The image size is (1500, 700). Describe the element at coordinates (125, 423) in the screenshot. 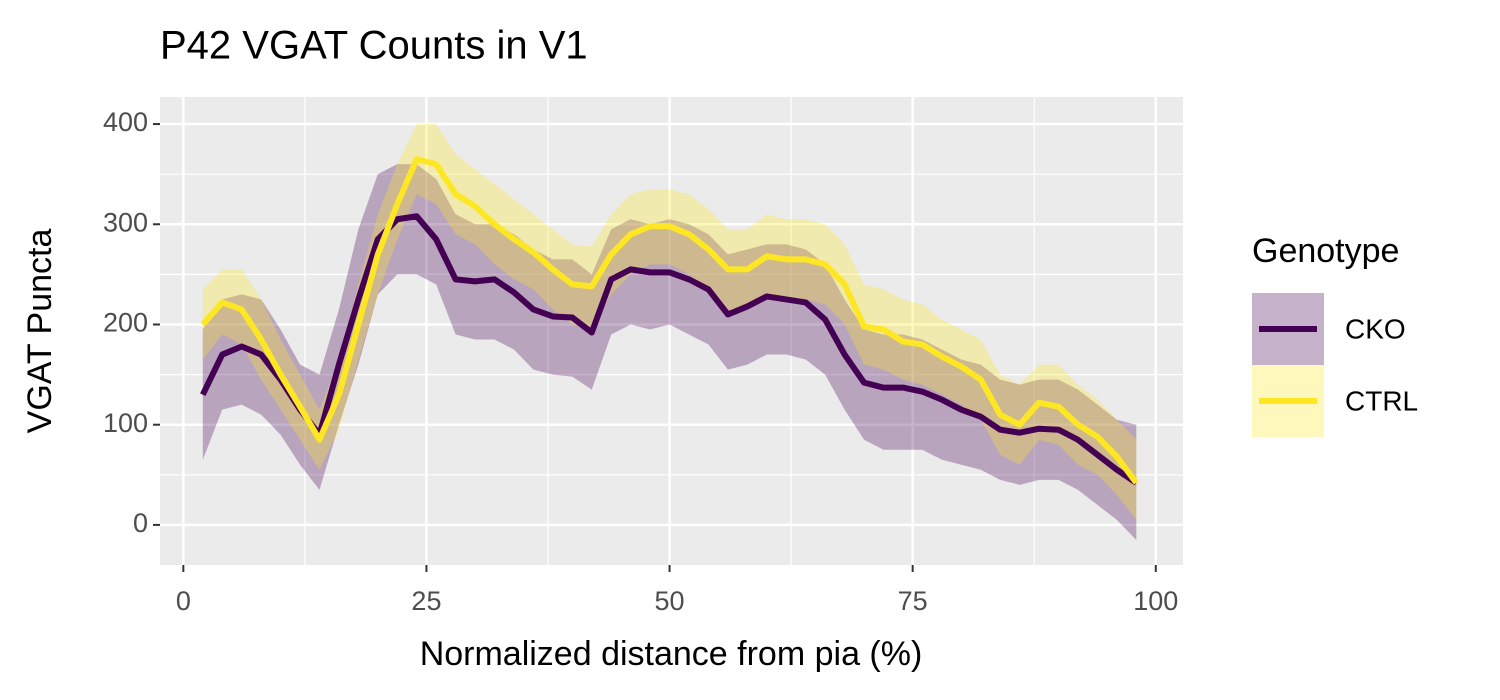

I see `y-tick-label: 100` at that location.